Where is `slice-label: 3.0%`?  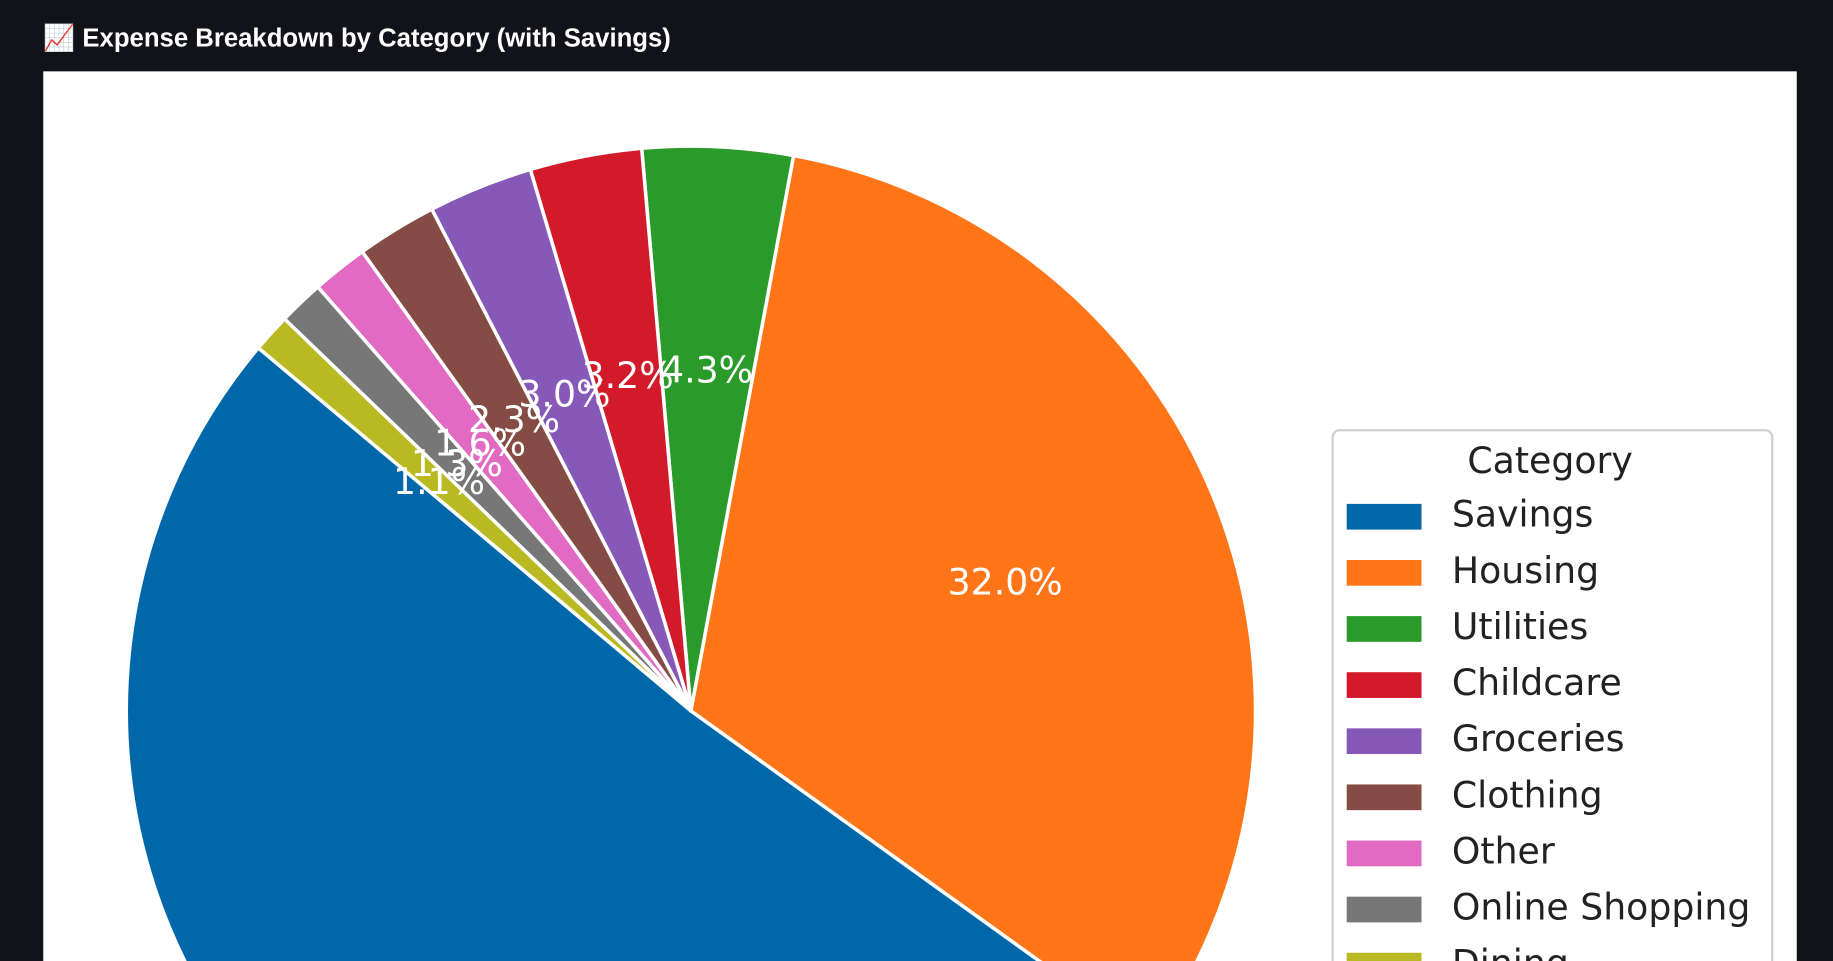 slice-label: 3.0% is located at coordinates (564, 394).